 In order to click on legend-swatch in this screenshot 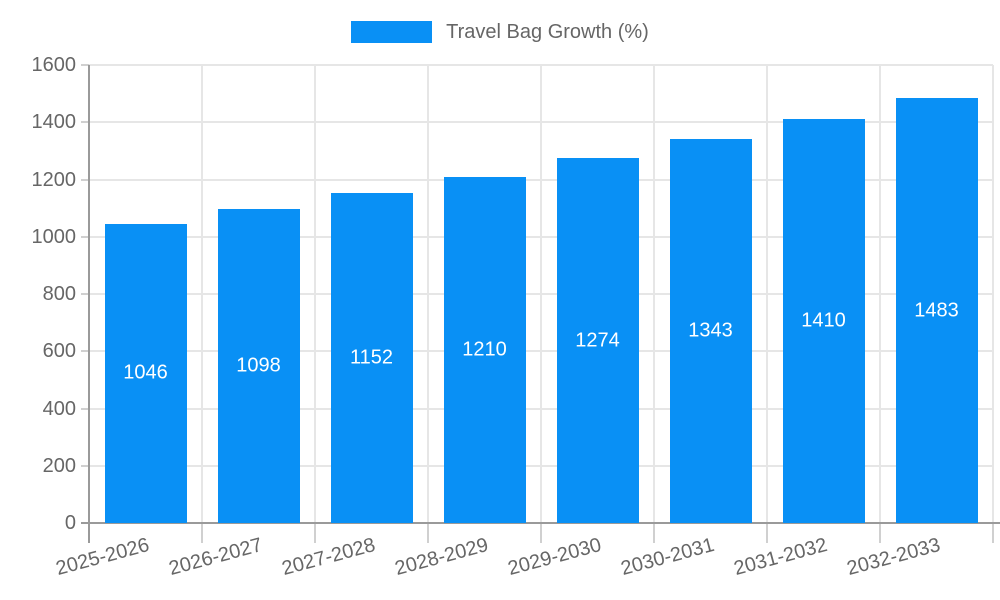, I will do `click(392, 32)`.